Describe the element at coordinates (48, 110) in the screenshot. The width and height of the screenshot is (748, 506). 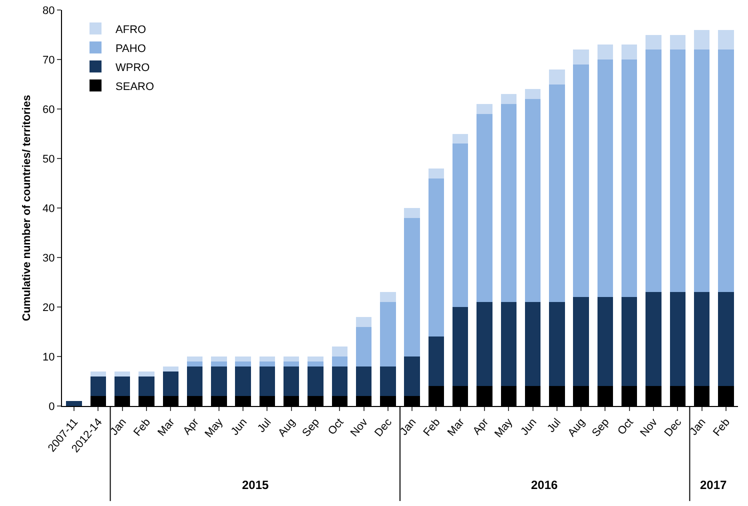
I see `y-tick-label: 60` at that location.